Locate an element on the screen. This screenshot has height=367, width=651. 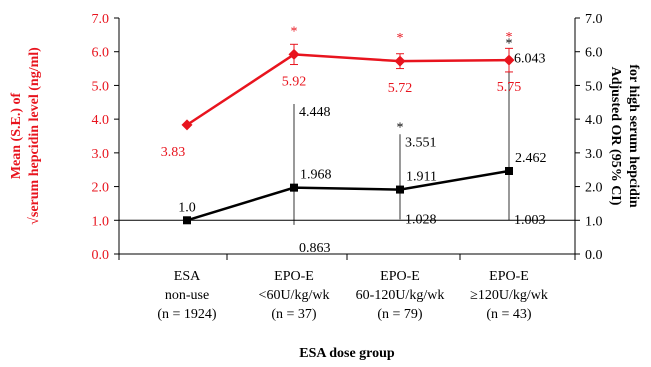
left-axis-ticks: 0.0 1.0 2.0 3.0 4.0 5.0 6.0 7.0 is located at coordinates (105, 137).